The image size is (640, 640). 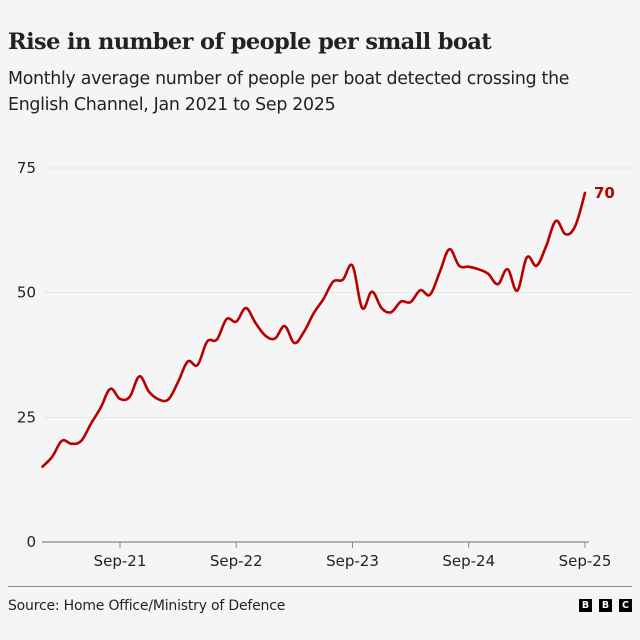 What do you see at coordinates (236, 561) in the screenshot?
I see `x-tick-label: Sep-22` at bounding box center [236, 561].